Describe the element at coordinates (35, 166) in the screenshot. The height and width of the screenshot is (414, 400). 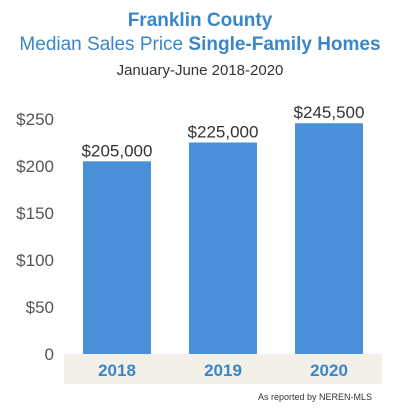
I see `y-tick-label: $200` at that location.